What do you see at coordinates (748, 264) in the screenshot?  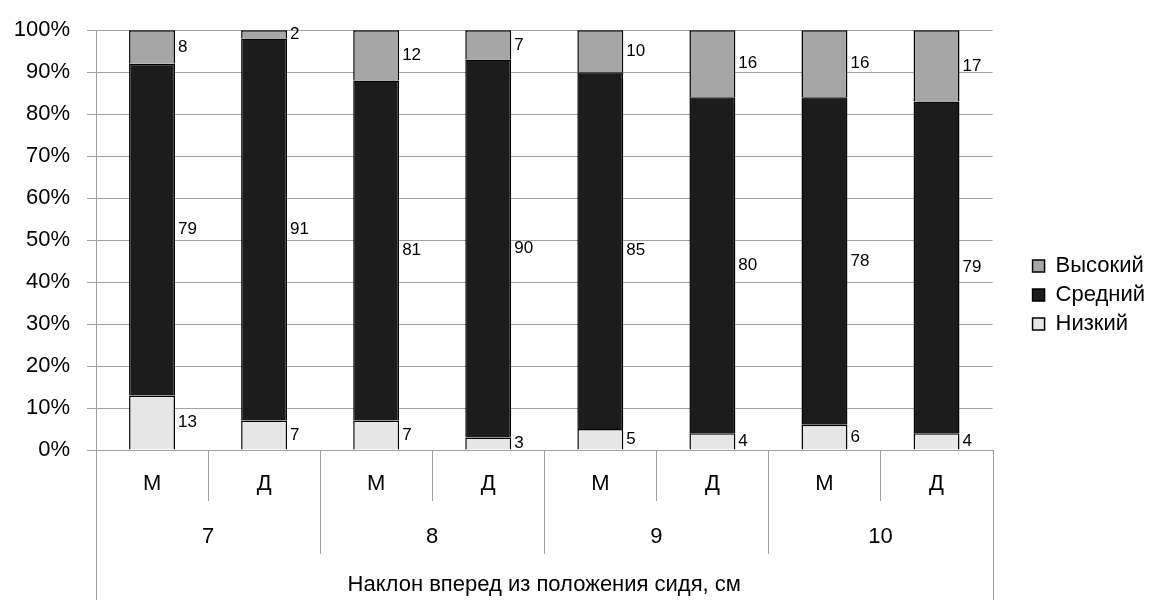 I see `data-label: 80` at bounding box center [748, 264].